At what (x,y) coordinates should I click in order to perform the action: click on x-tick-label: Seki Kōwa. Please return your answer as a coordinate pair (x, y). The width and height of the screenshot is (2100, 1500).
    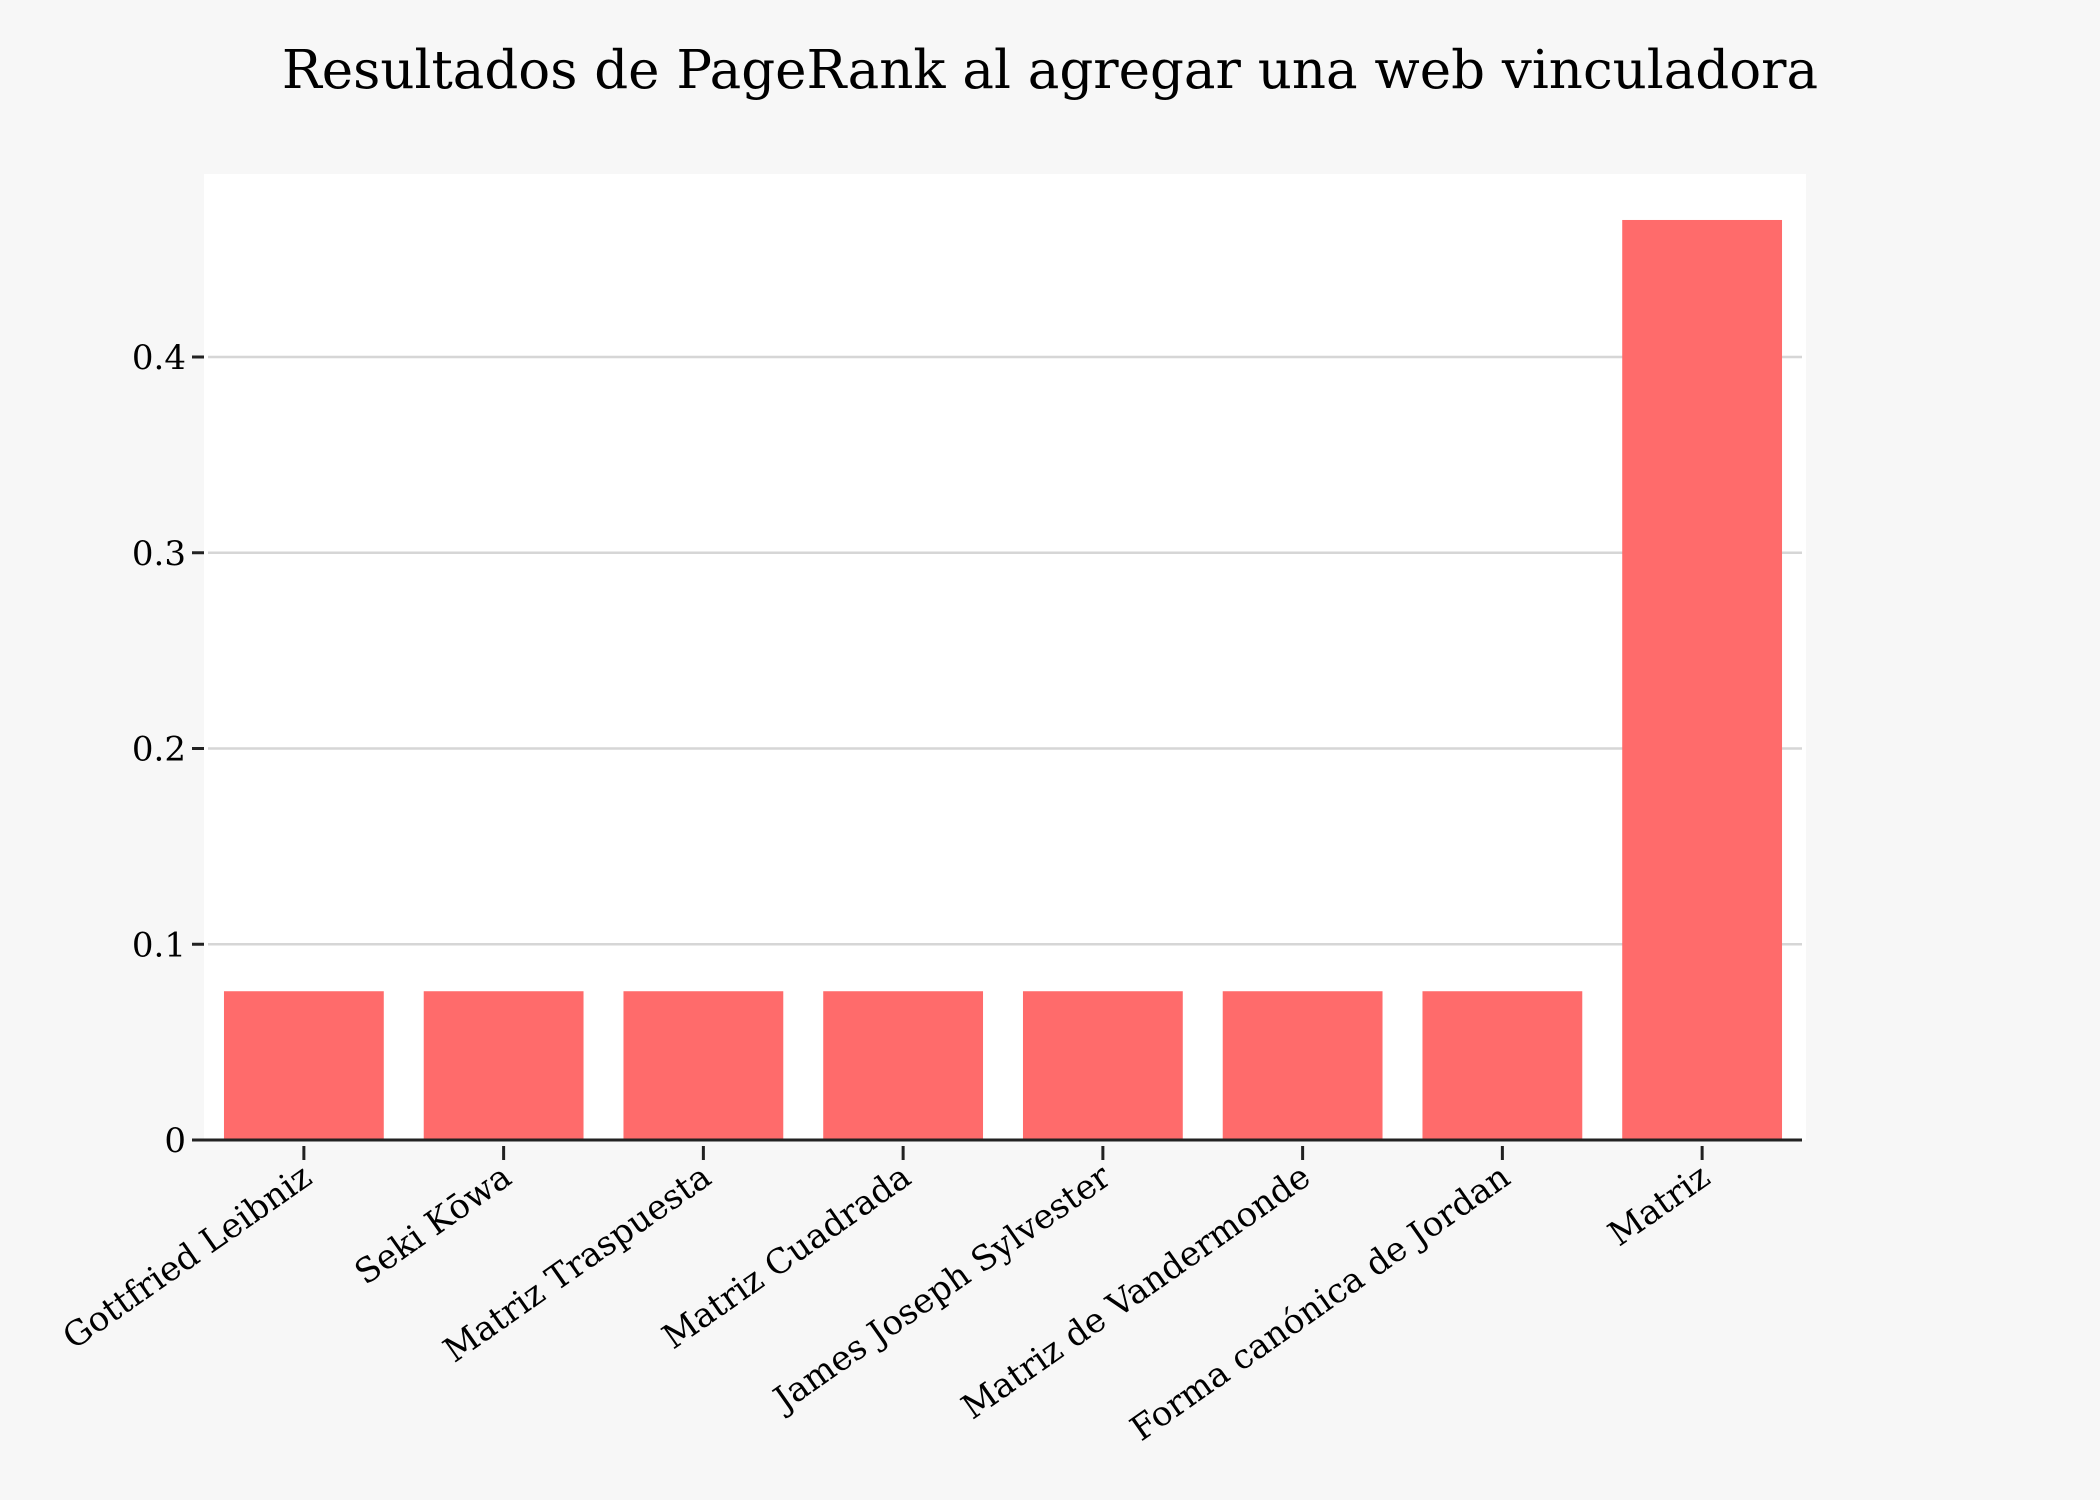
    Looking at the image, I should click on (433, 1225).